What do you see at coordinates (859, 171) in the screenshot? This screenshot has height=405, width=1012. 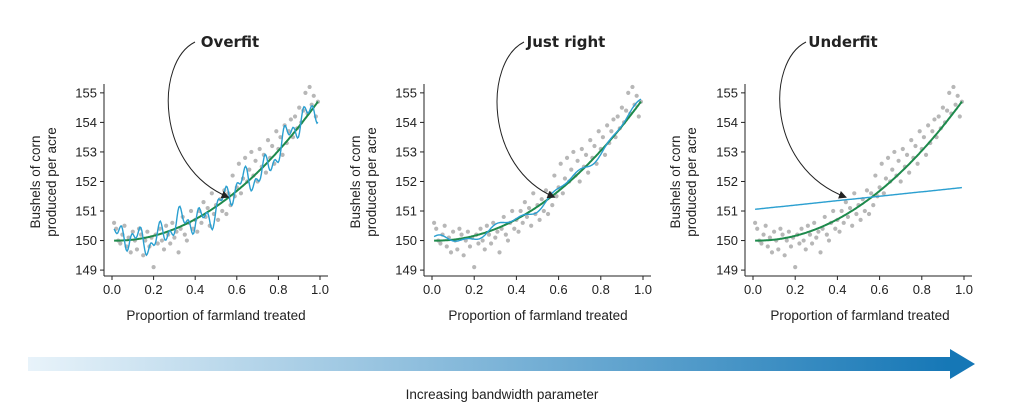 I see `true-relationship-line` at bounding box center [859, 171].